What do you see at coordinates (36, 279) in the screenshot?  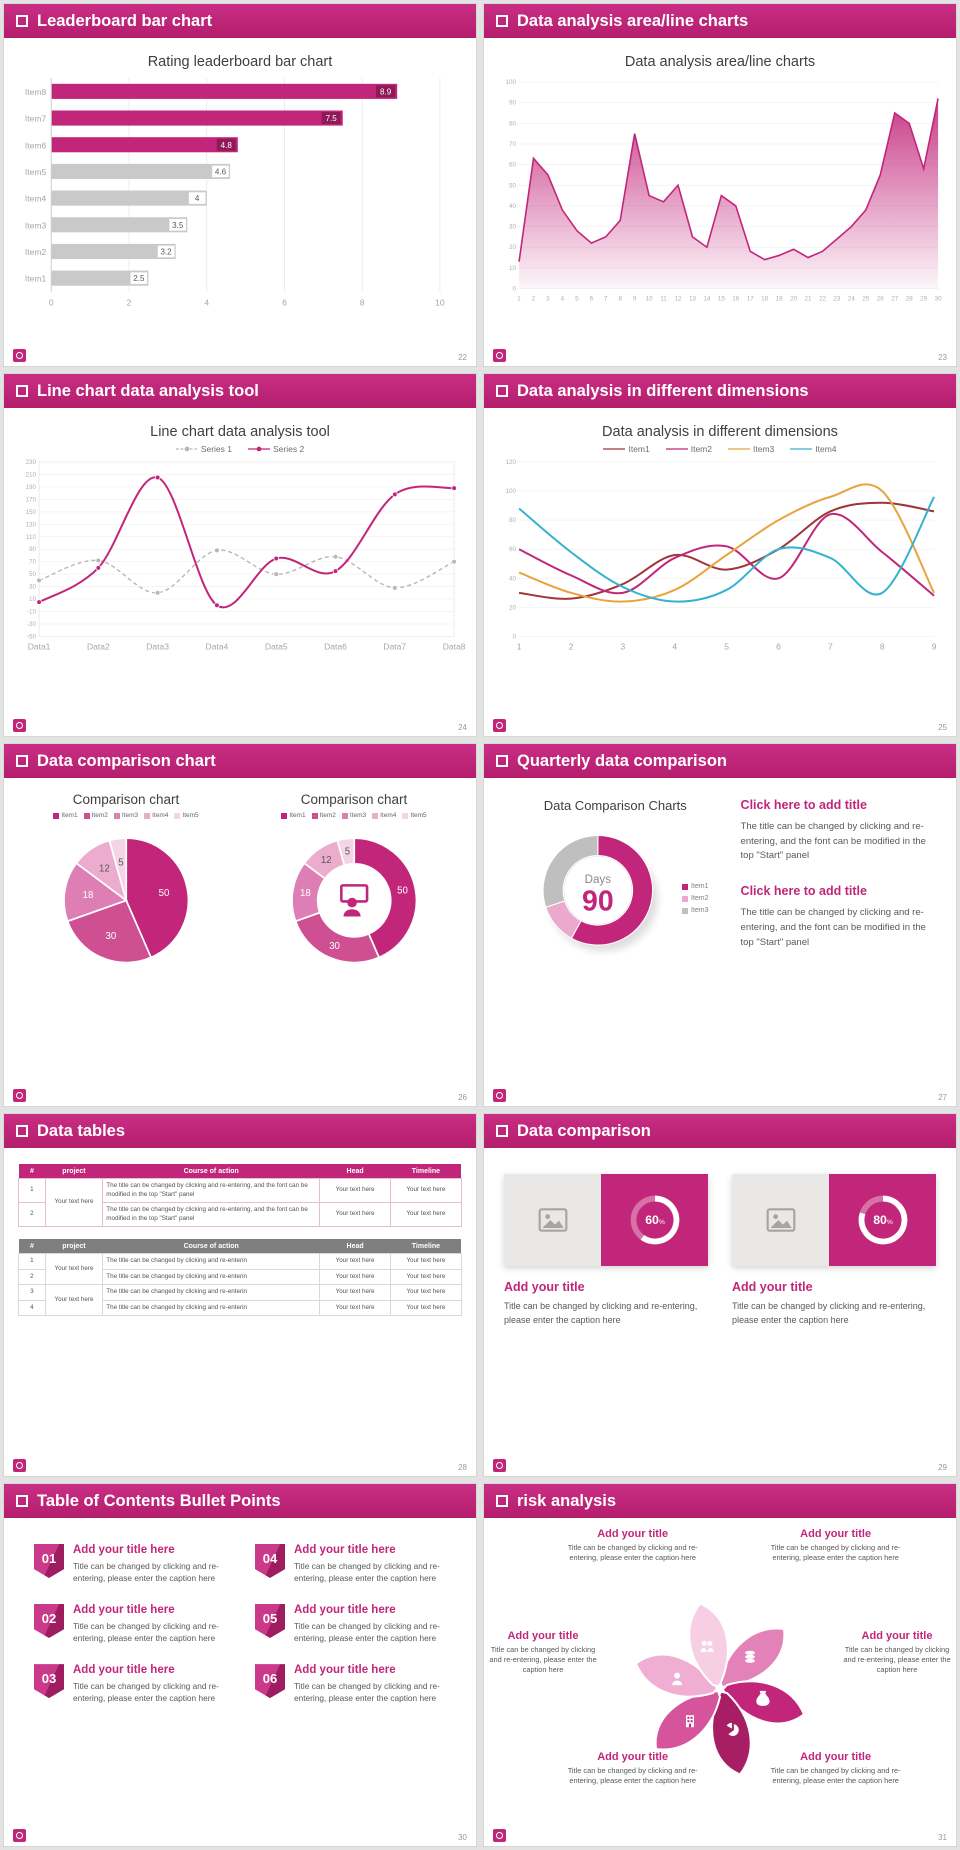 I see `svg-text: Item1` at bounding box center [36, 279].